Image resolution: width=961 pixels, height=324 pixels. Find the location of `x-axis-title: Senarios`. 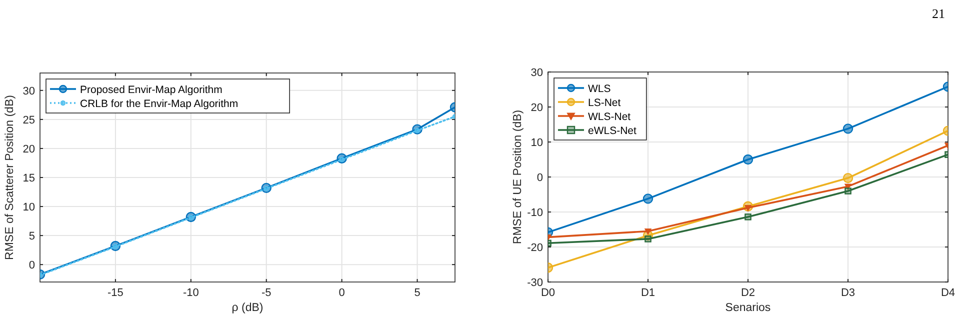

x-axis-title: Senarios is located at coordinates (748, 308).